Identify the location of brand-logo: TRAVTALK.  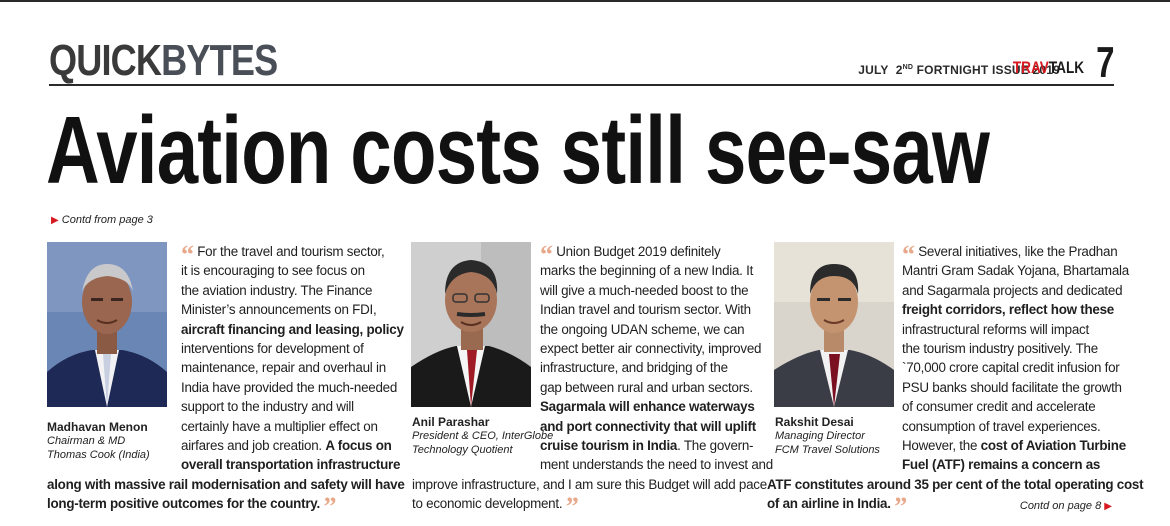
(1048, 68).